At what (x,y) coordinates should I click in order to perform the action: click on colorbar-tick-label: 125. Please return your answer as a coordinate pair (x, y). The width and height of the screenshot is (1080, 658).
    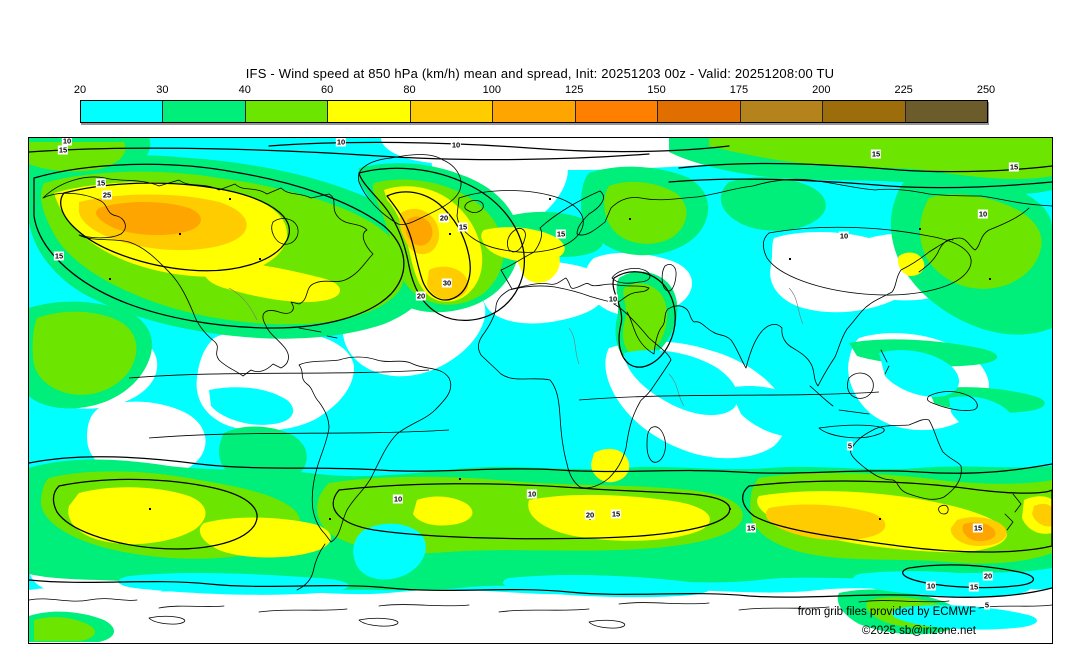
    Looking at the image, I should click on (574, 90).